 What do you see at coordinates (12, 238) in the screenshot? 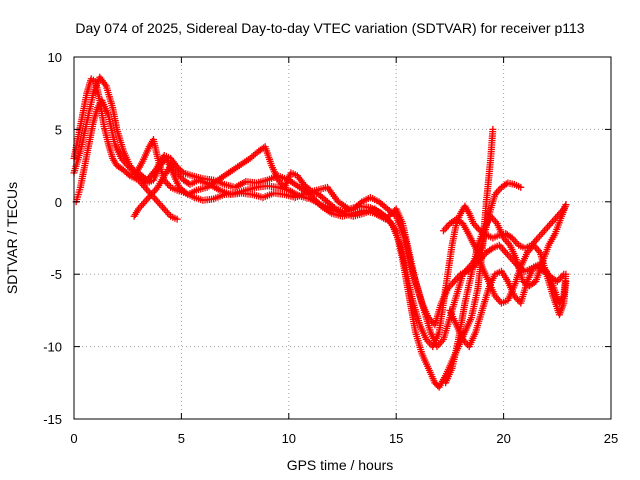
I see `y-axis-label: SDTVAR / TECUs` at bounding box center [12, 238].